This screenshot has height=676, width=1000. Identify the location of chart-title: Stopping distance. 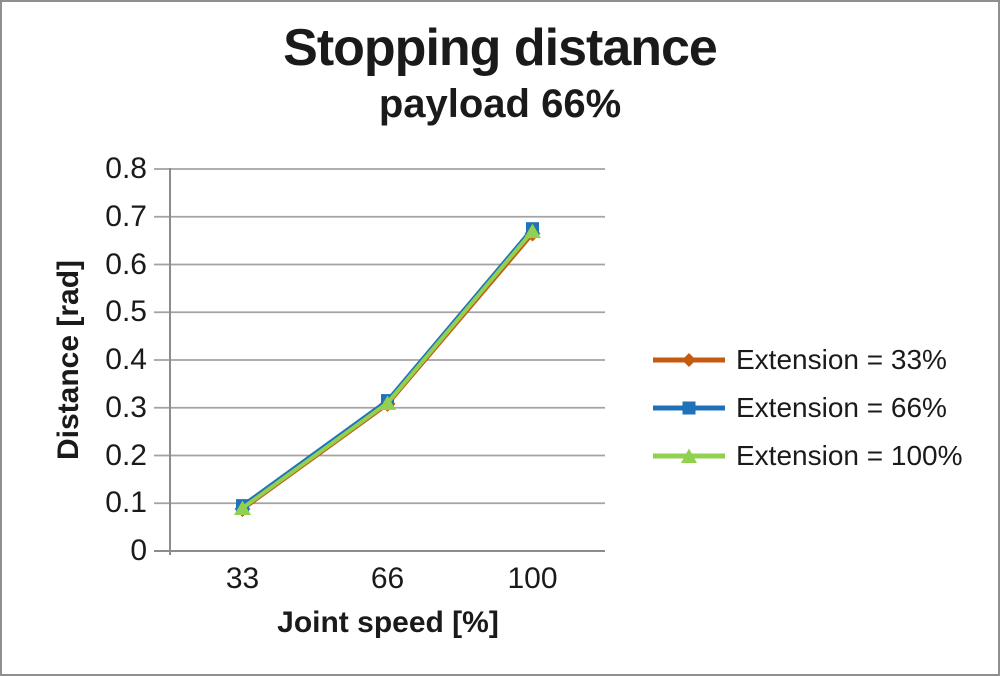
(500, 48).